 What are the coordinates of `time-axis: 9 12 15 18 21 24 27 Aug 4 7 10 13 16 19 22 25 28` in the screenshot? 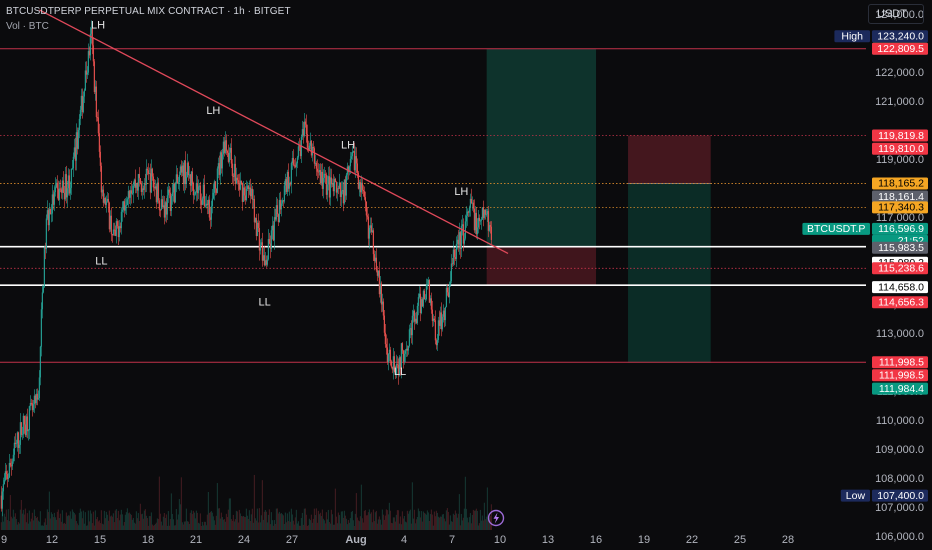 It's located at (397, 540).